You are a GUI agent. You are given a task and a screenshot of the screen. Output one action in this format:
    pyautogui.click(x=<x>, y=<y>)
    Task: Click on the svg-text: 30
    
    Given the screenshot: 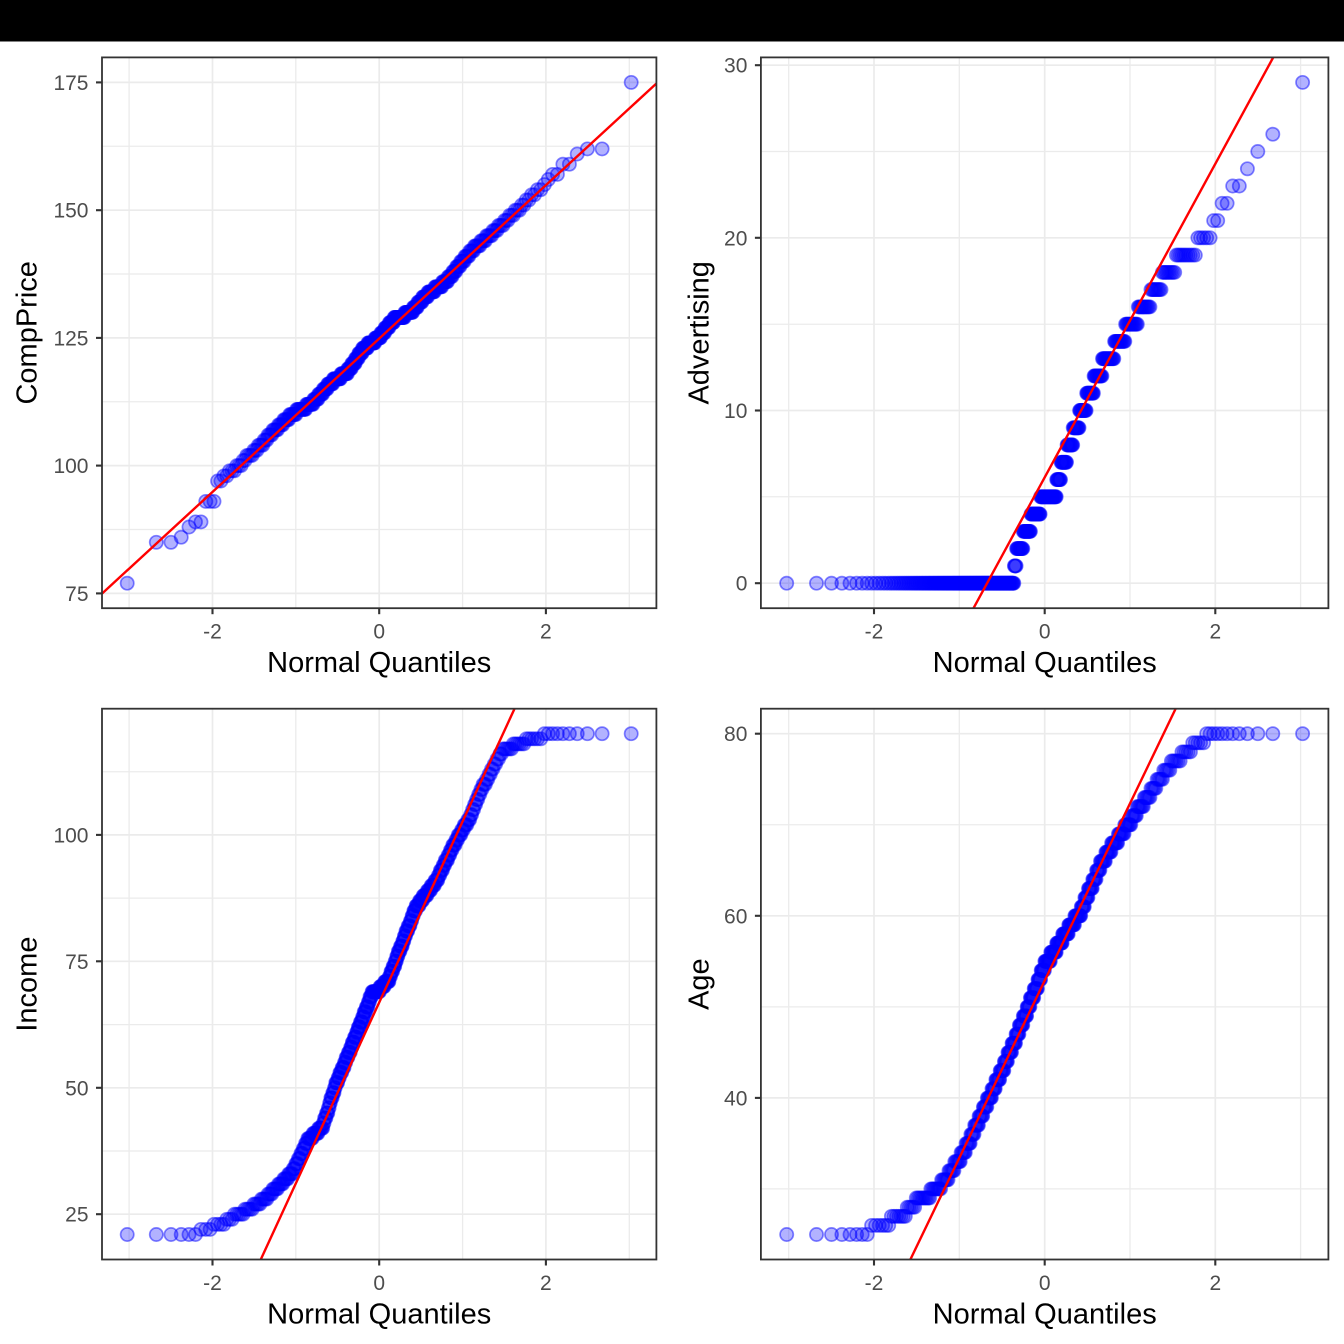 What is the action you would take?
    pyautogui.click(x=735, y=66)
    